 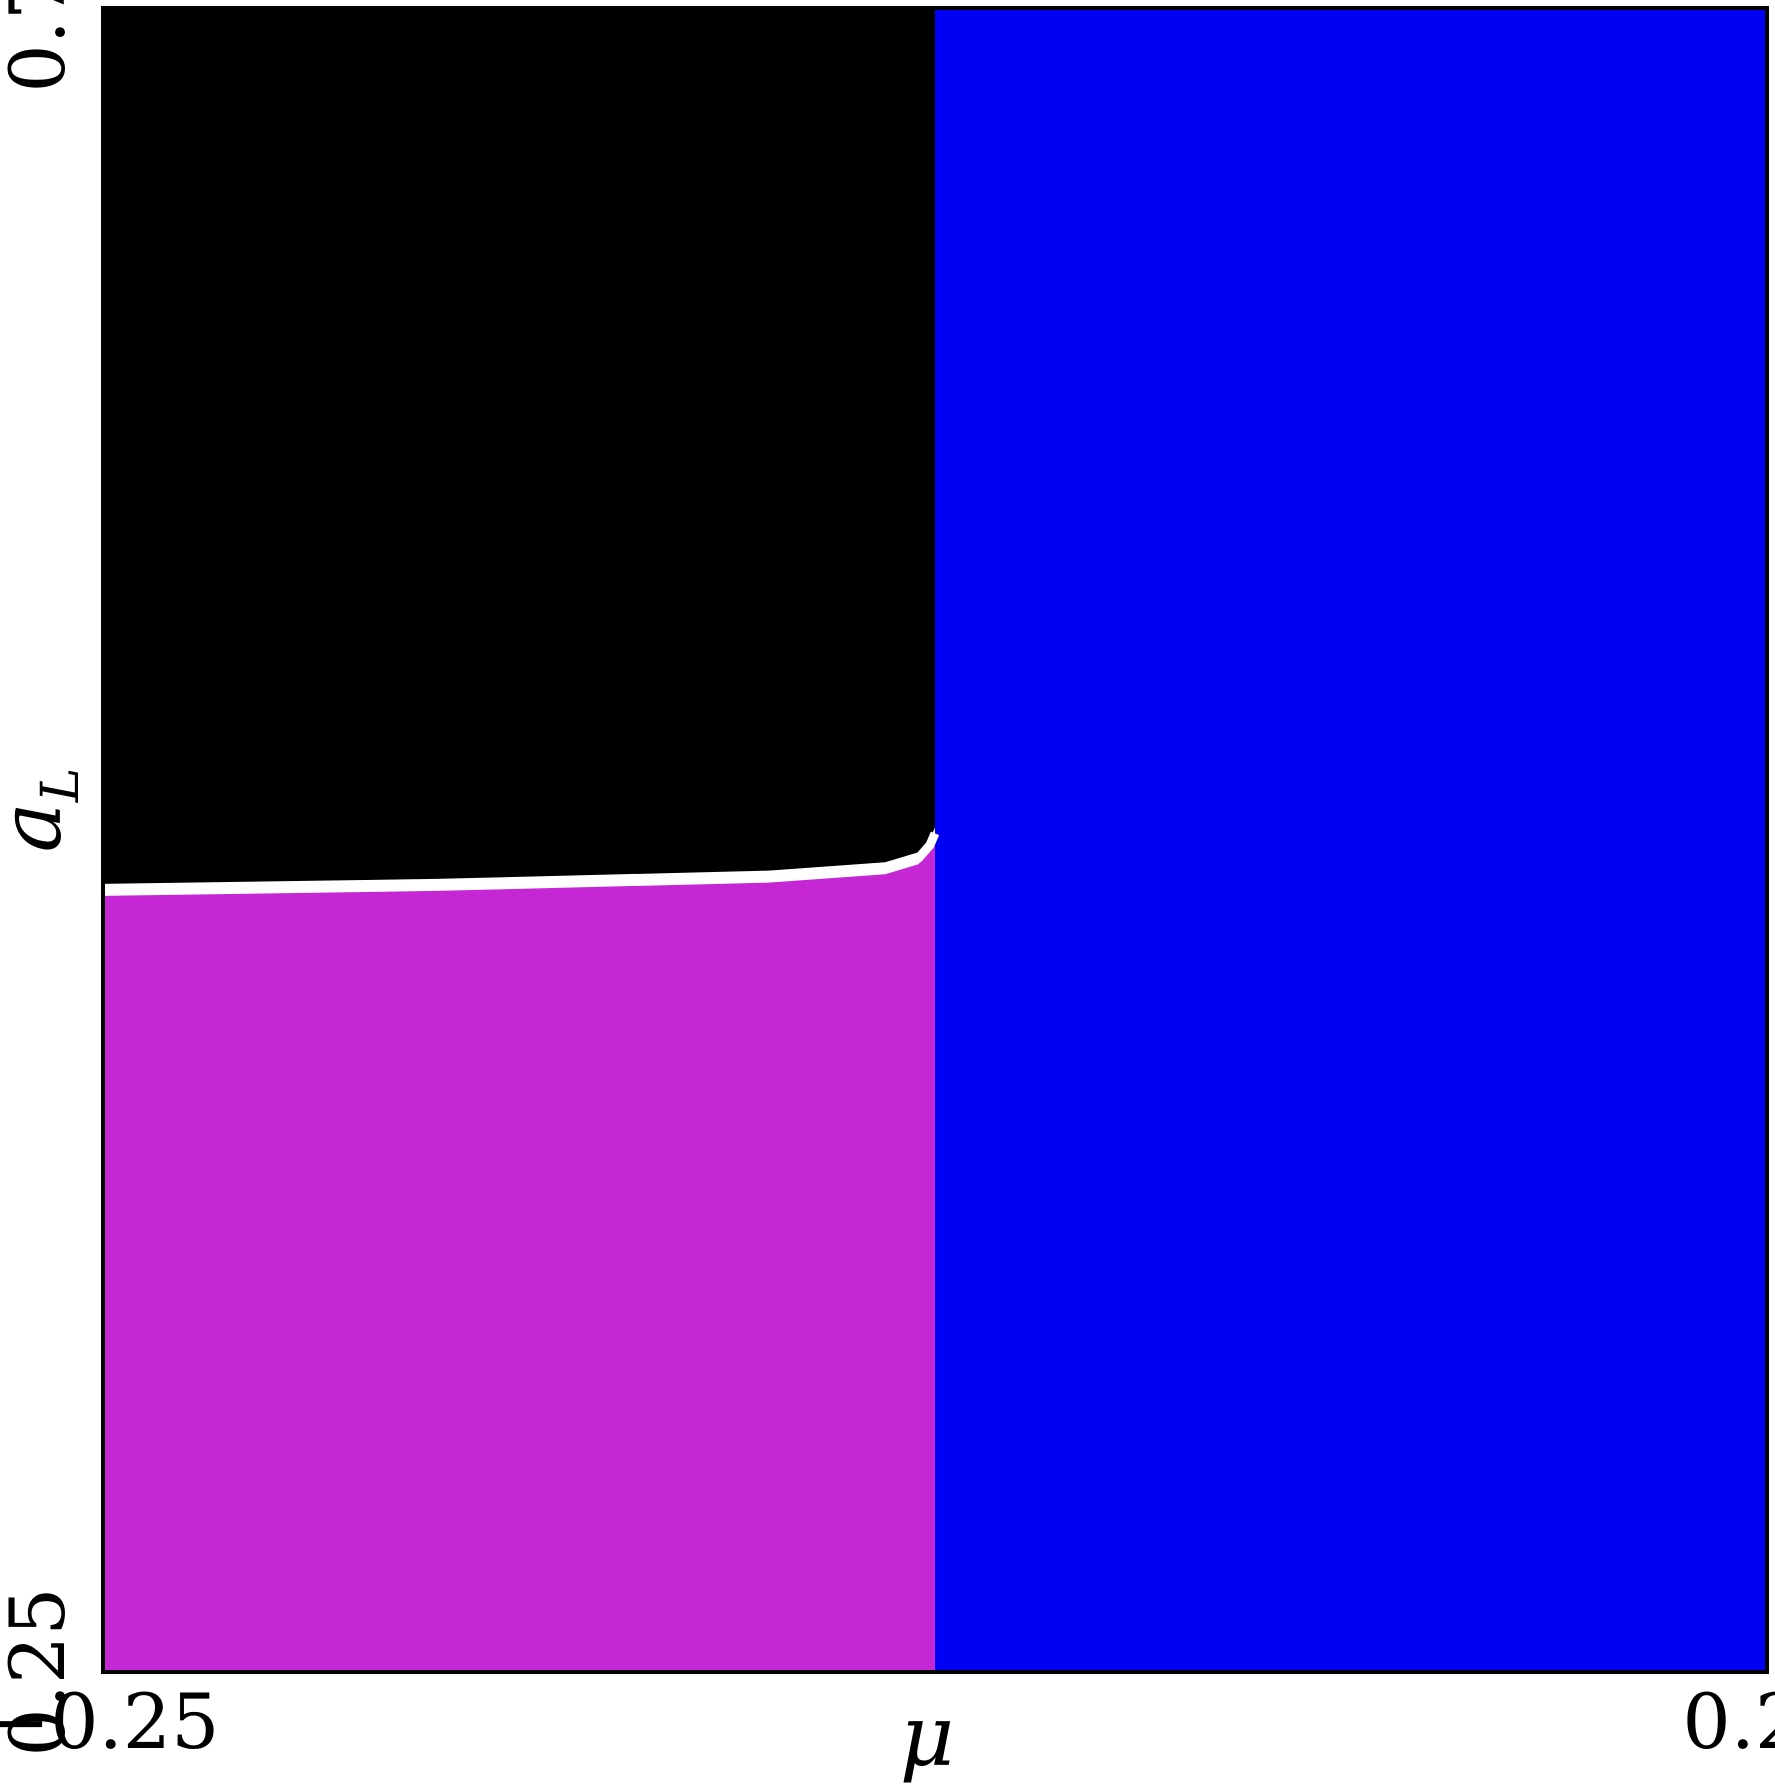 What do you see at coordinates (927, 1736) in the screenshot?
I see `x-axis-label: μ` at bounding box center [927, 1736].